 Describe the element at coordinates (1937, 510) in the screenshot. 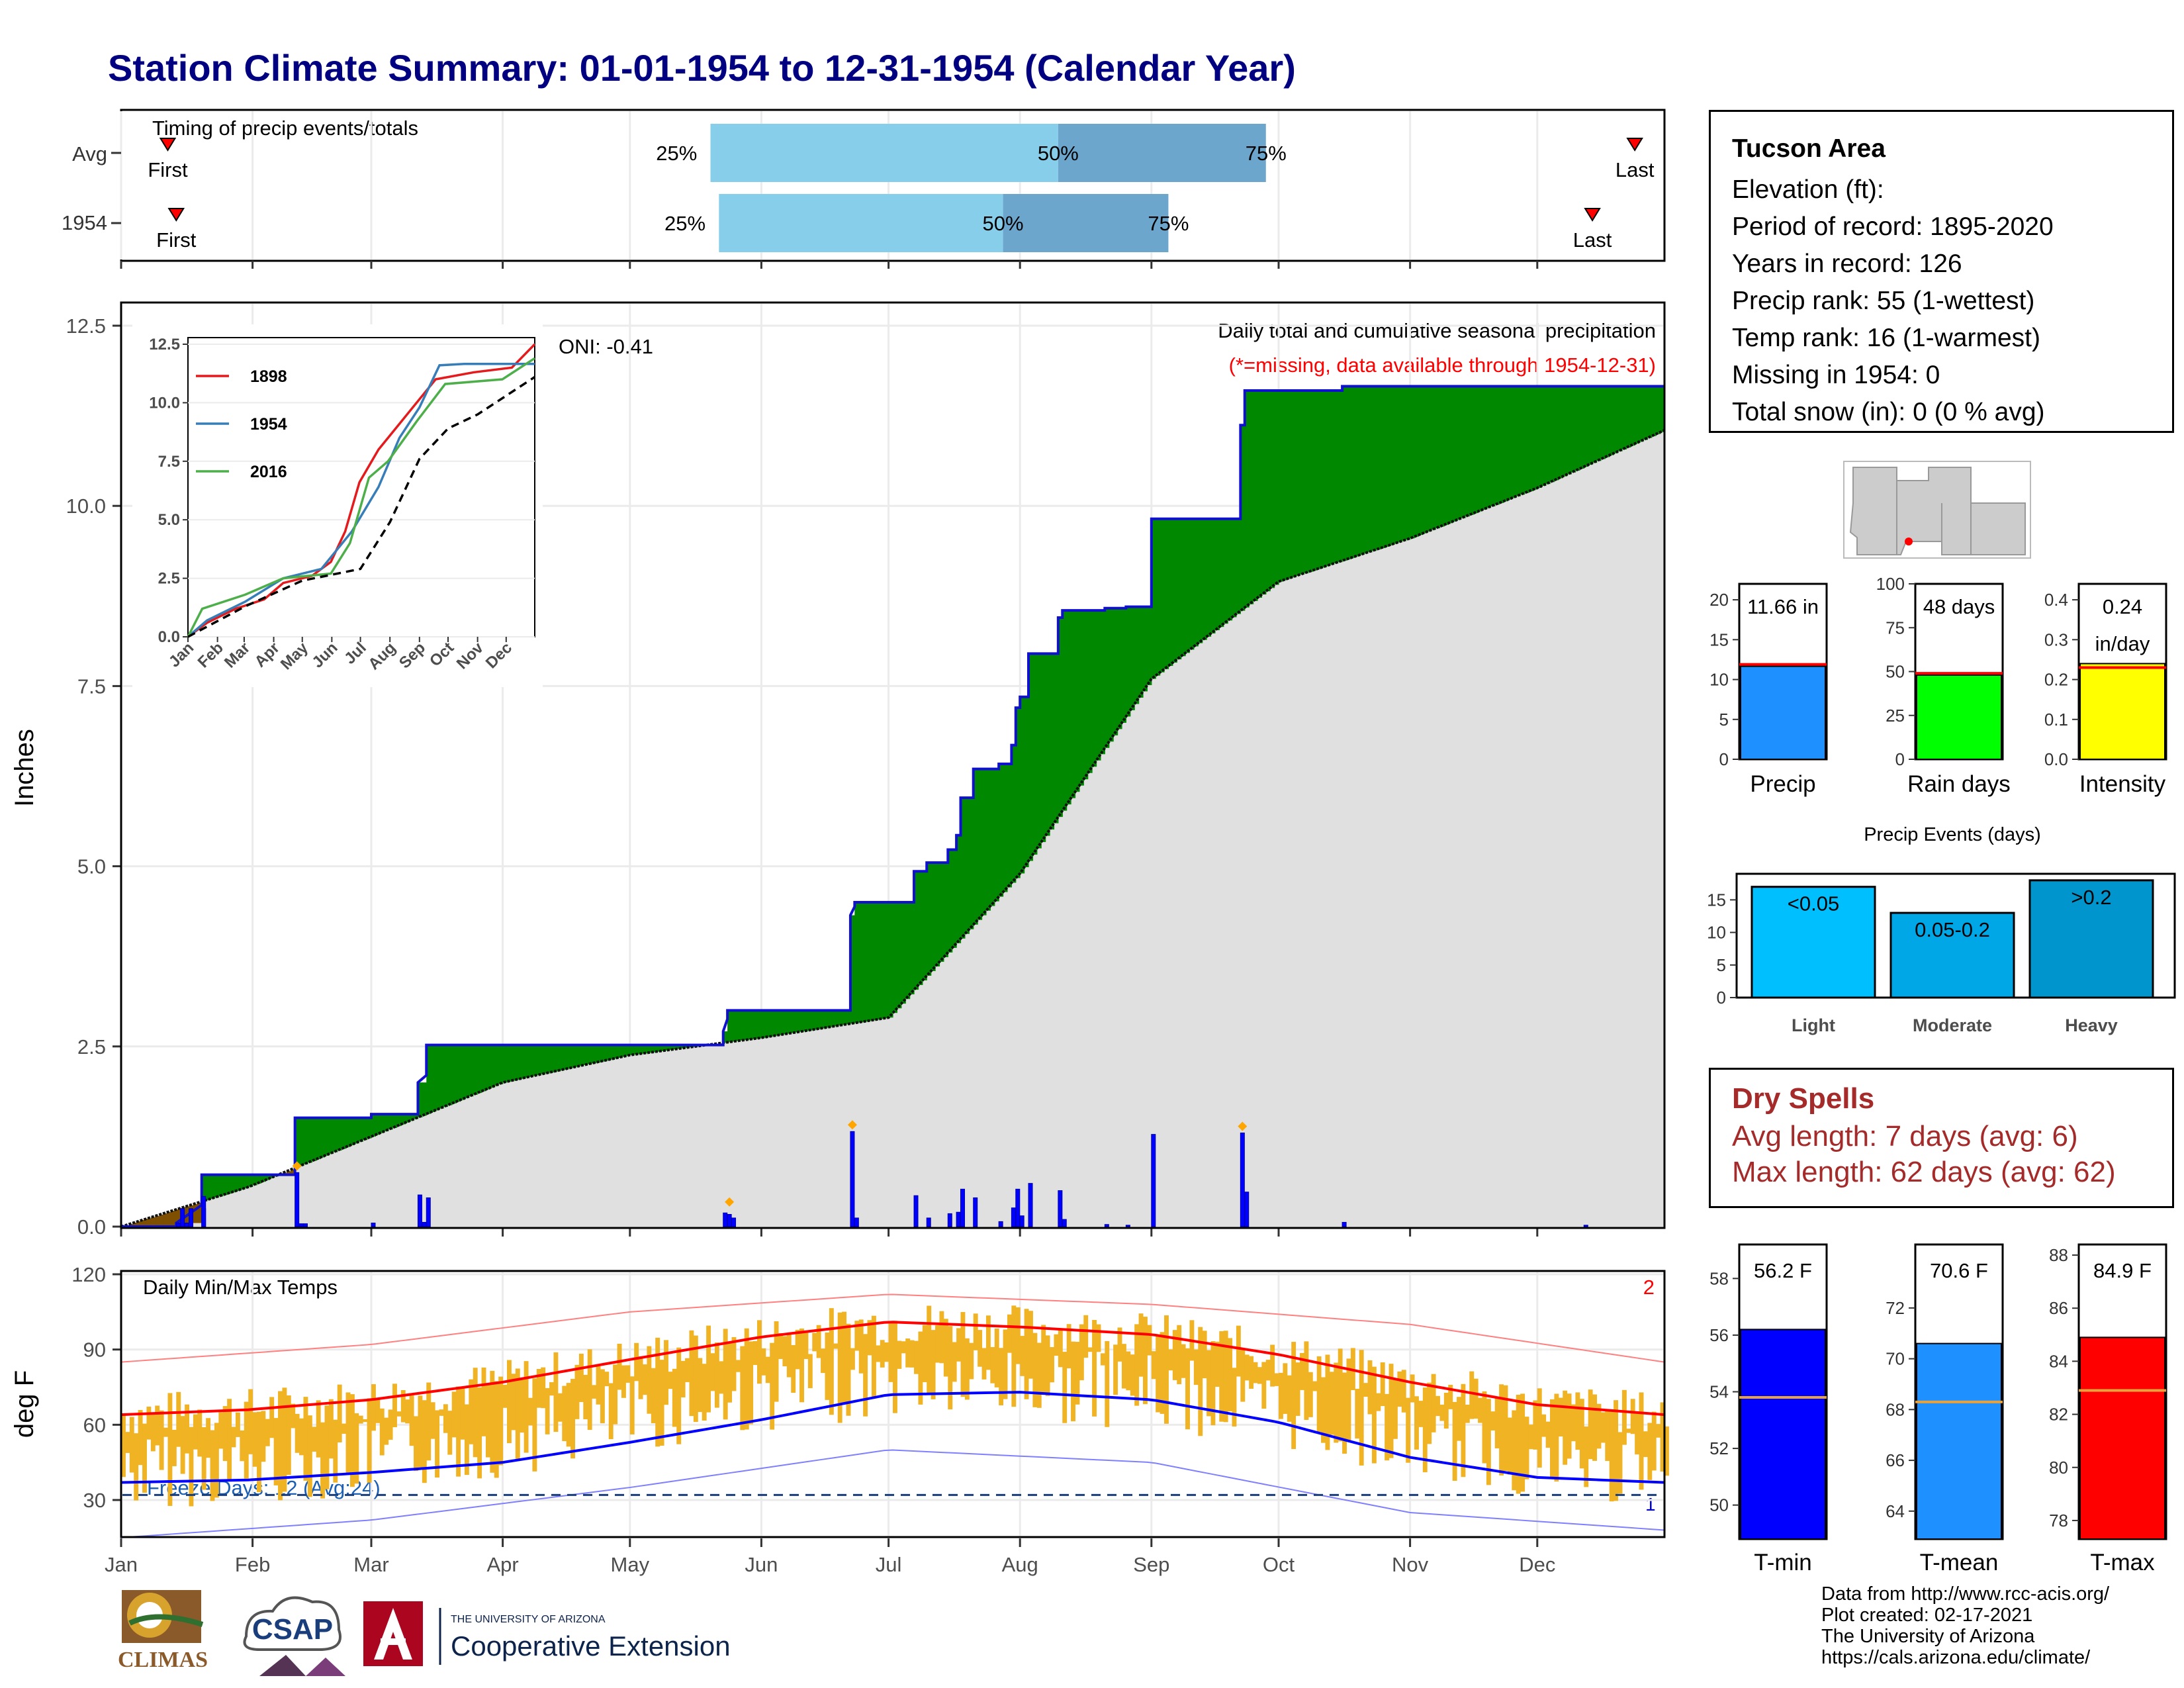

I see `state-map-picture` at that location.